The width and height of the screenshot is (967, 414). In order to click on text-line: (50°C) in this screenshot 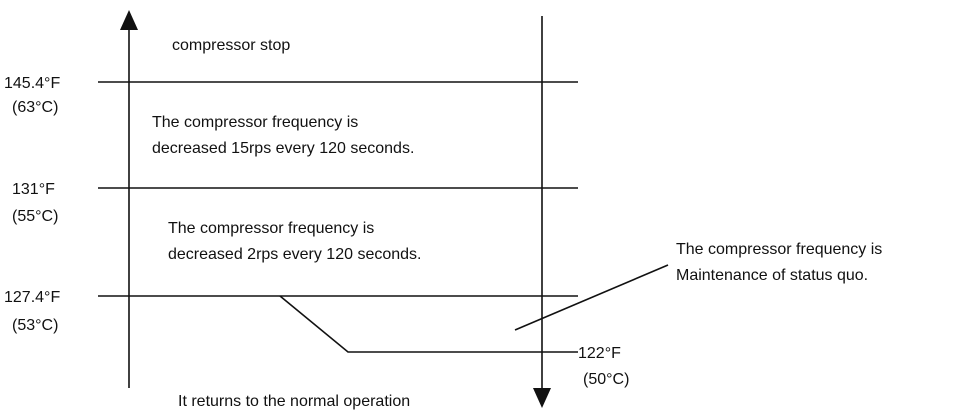, I will do `click(606, 379)`.